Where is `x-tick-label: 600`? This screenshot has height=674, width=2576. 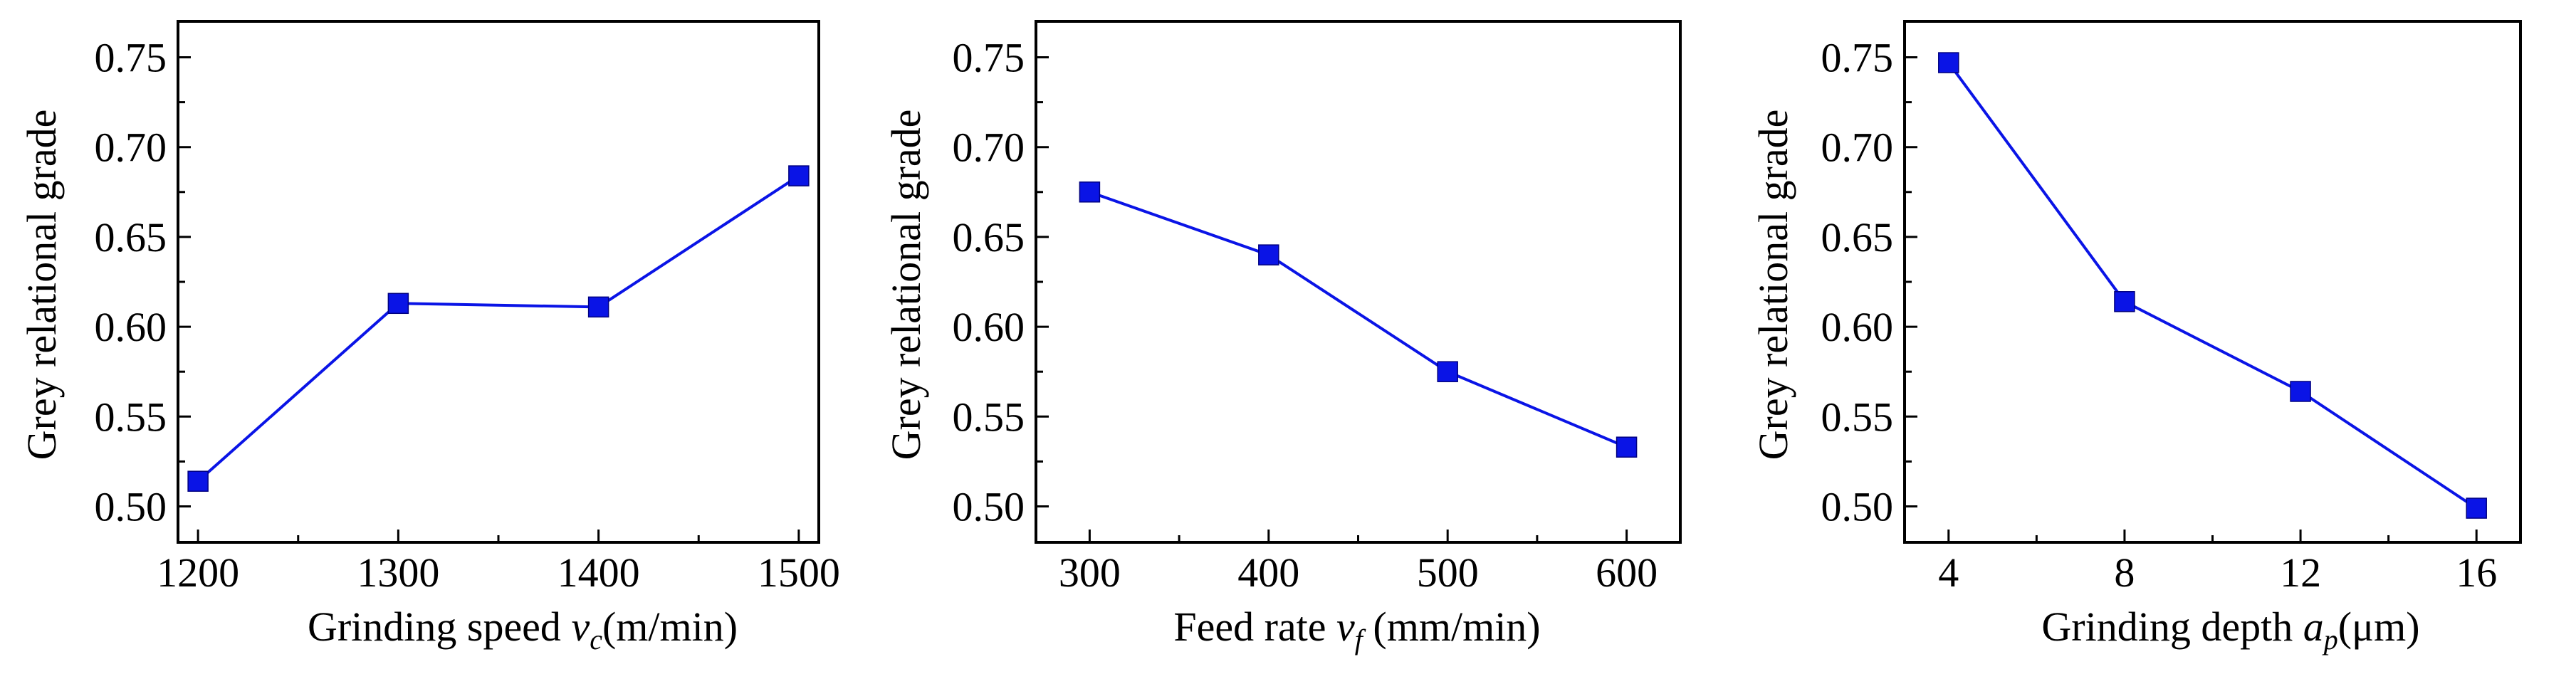 x-tick-label: 600 is located at coordinates (1627, 573).